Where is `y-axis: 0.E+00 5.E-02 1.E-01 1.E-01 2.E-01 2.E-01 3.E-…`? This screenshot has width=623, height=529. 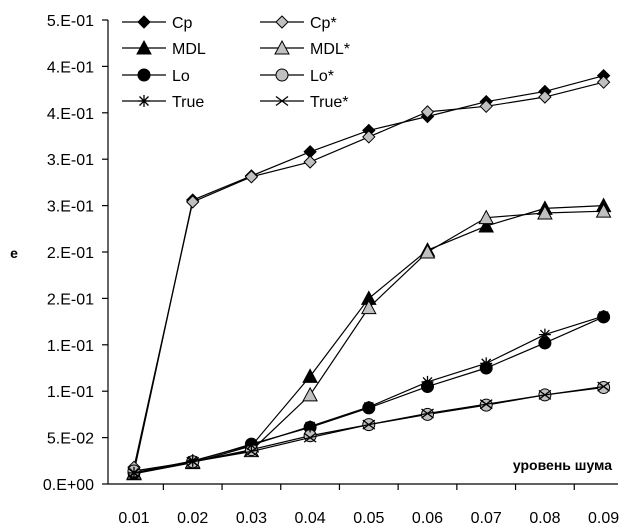
y-axis: 0.E+00 5.E-02 1.E-01 1.E-01 2.E-01 2.E-01 3.E-… is located at coordinates (75, 253).